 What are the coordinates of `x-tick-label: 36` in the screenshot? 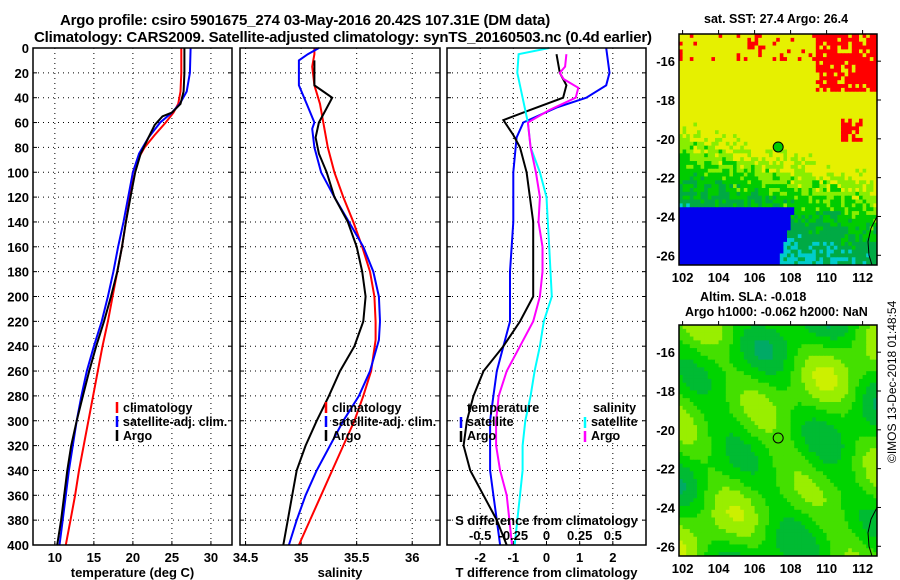 It's located at (412, 557).